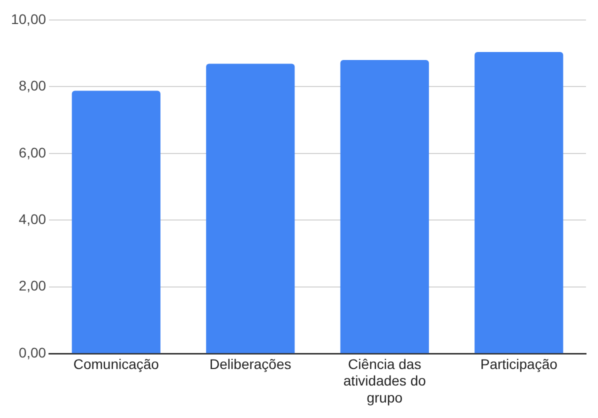 This screenshot has width=598, height=418. Describe the element at coordinates (251, 364) in the screenshot. I see `x-tick-label: Deliberações` at that location.